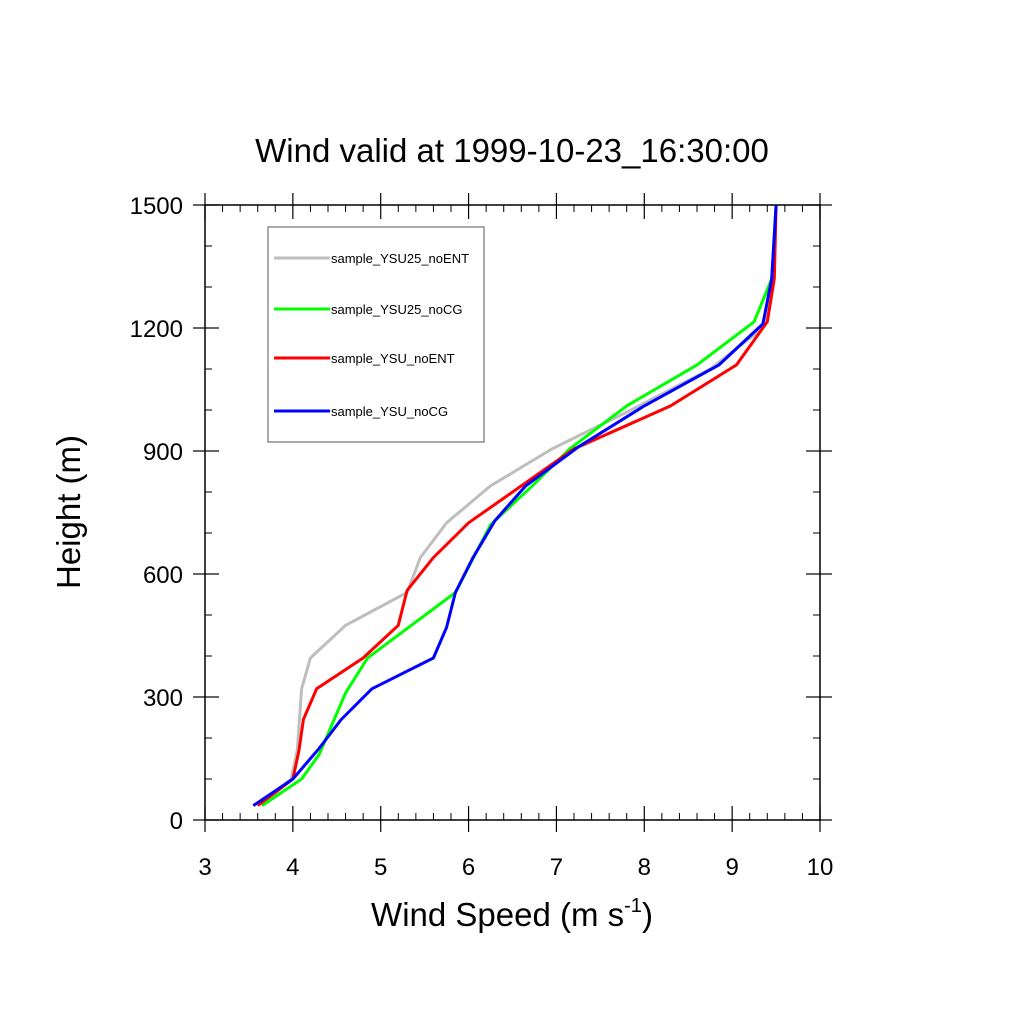 Image resolution: width=1024 pixels, height=1024 pixels. What do you see at coordinates (163, 698) in the screenshot?
I see `y-tick-label: 300` at bounding box center [163, 698].